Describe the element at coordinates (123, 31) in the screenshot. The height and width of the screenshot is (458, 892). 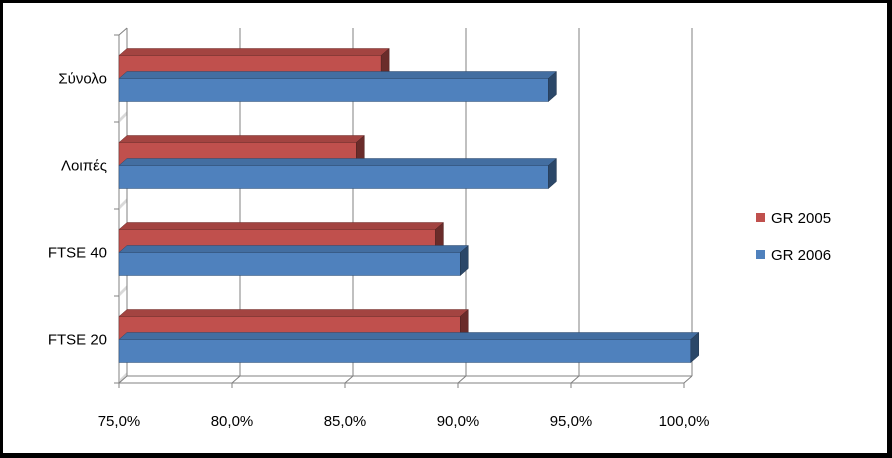
I see `left-wall-top-edge` at that location.